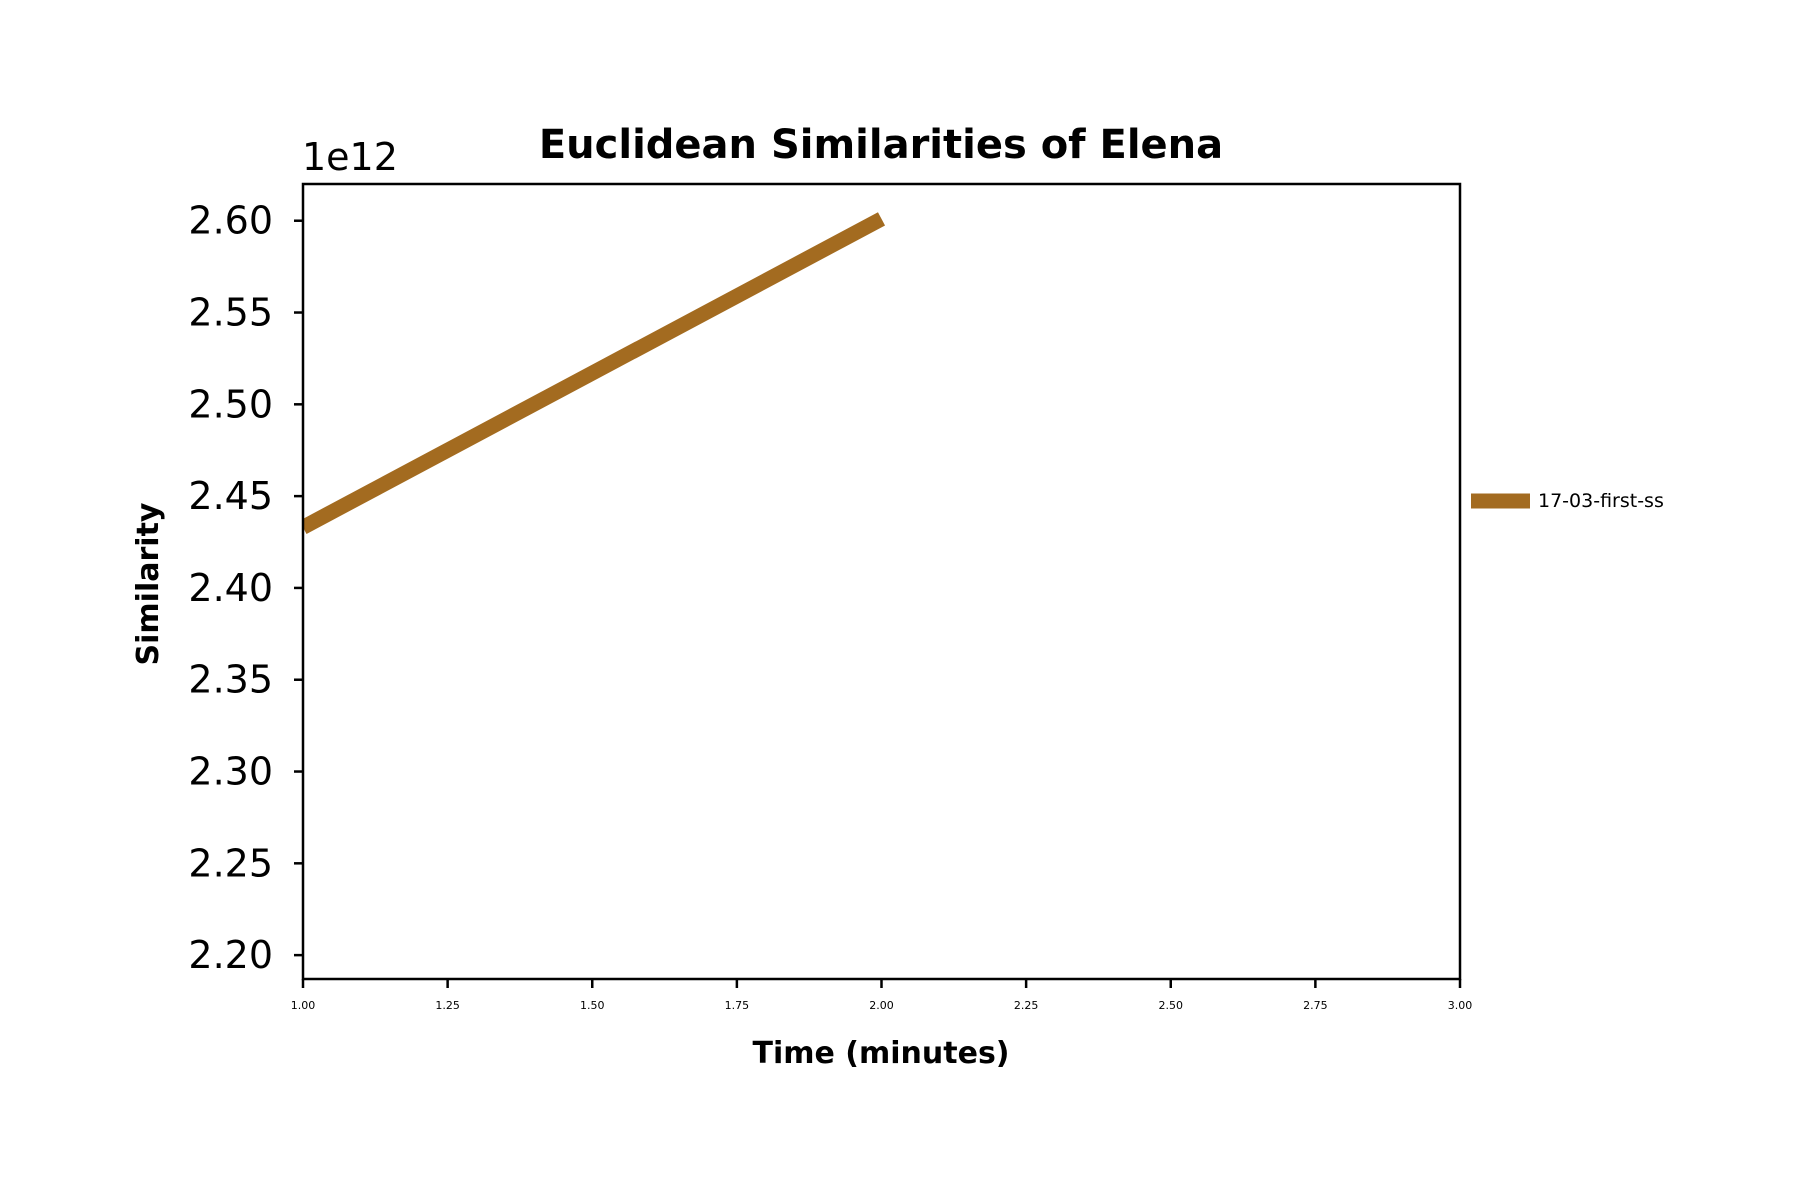  Describe the element at coordinates (1601, 501) in the screenshot. I see `legend-label: 17-03-first-ss` at that location.